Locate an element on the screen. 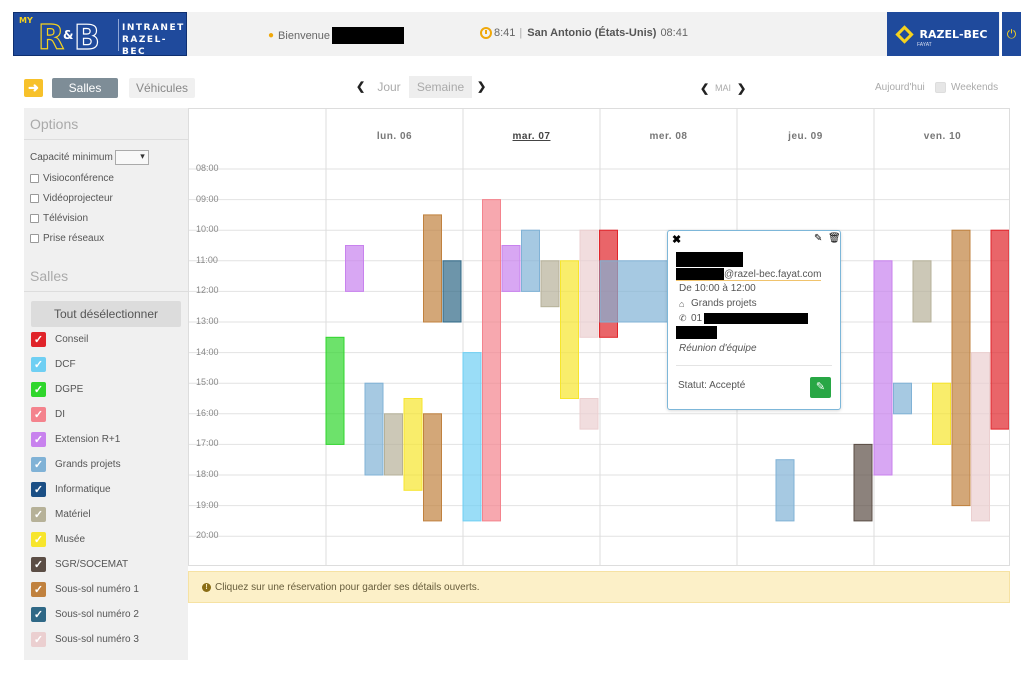 The height and width of the screenshot is (676, 1024). weekends-toggle: Weekends is located at coordinates (966, 87).